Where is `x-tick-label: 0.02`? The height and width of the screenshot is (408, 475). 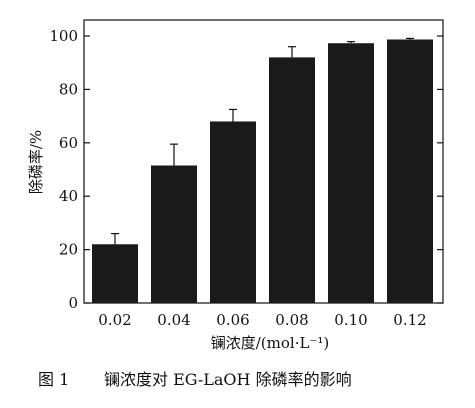 x-tick-label: 0.02 is located at coordinates (114, 320).